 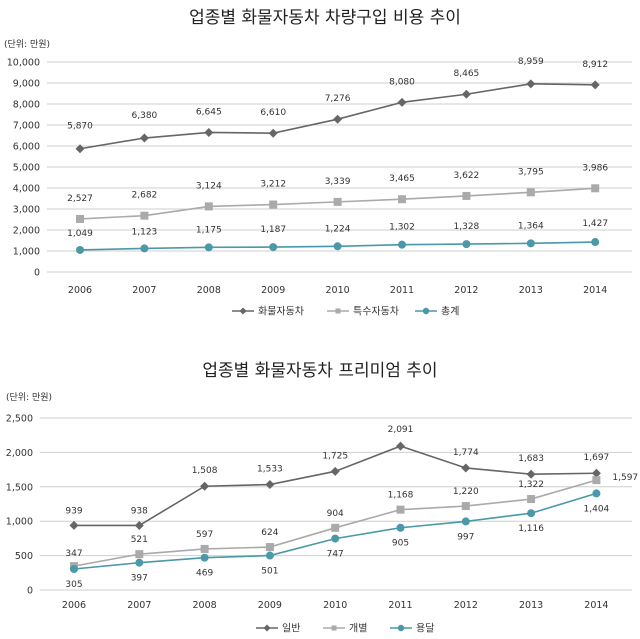 I want to click on legend: 화물자동차 특수자동차 총계, so click(x=345, y=312).